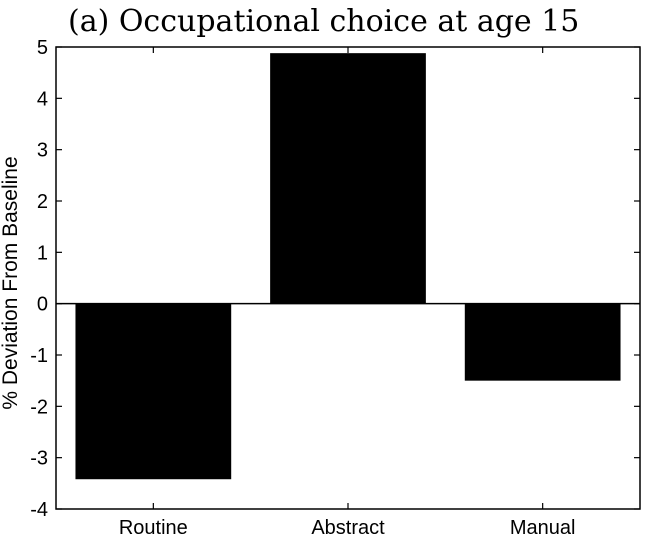 This screenshot has height=551, width=655. What do you see at coordinates (42, 99) in the screenshot?
I see `y-tick-label: 4` at bounding box center [42, 99].